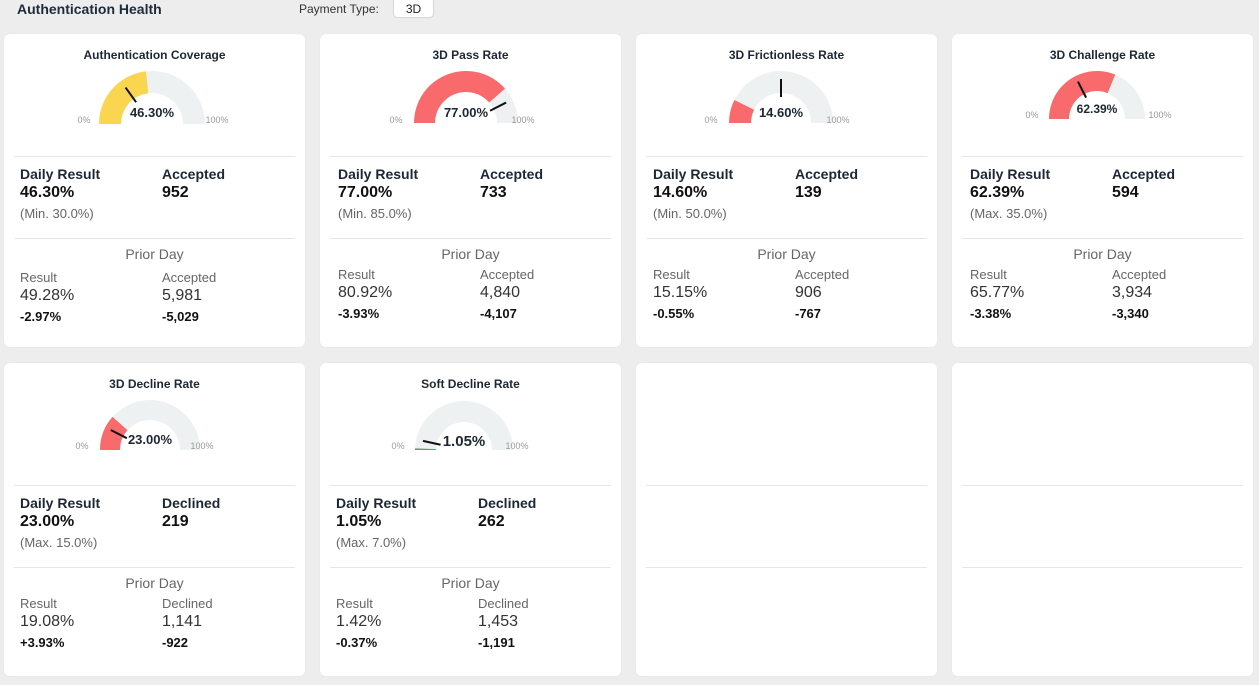 This screenshot has height=685, width=1259. Describe the element at coordinates (187, 603) in the screenshot. I see `prior-count-label: Declined` at that location.